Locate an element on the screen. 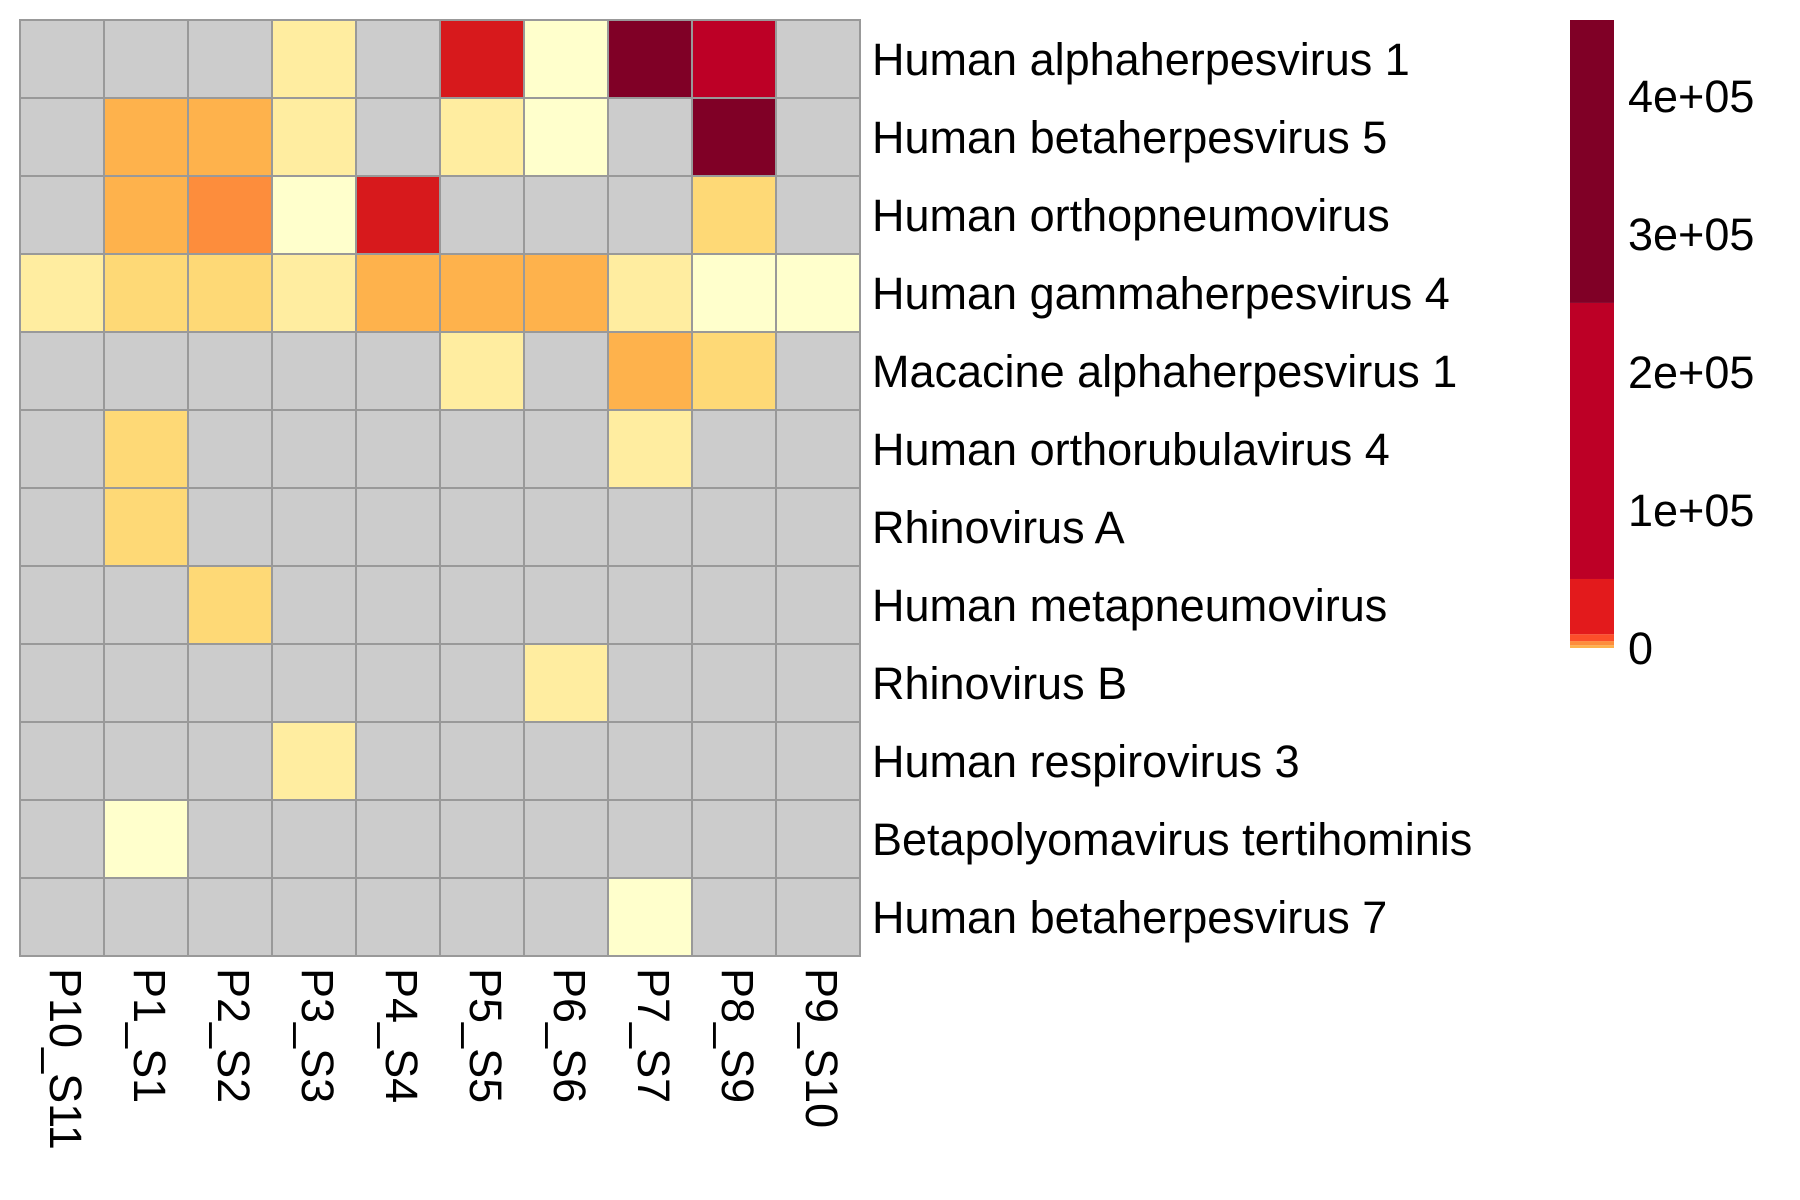 Image resolution: width=1800 pixels, height=1200 pixels. legend-tick-label: 1e+05 is located at coordinates (1691, 510).